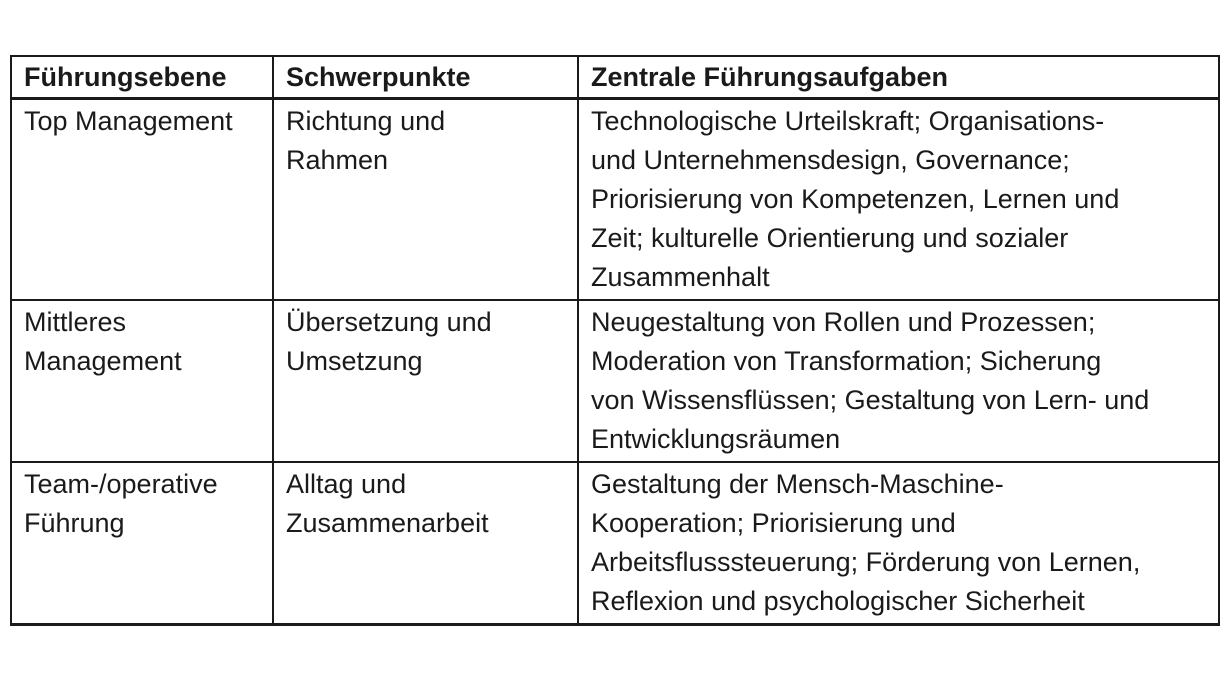 This screenshot has height=690, width=1227. I want to click on cell-fuehrungsebene: Team-/operative Führung, so click(142, 543).